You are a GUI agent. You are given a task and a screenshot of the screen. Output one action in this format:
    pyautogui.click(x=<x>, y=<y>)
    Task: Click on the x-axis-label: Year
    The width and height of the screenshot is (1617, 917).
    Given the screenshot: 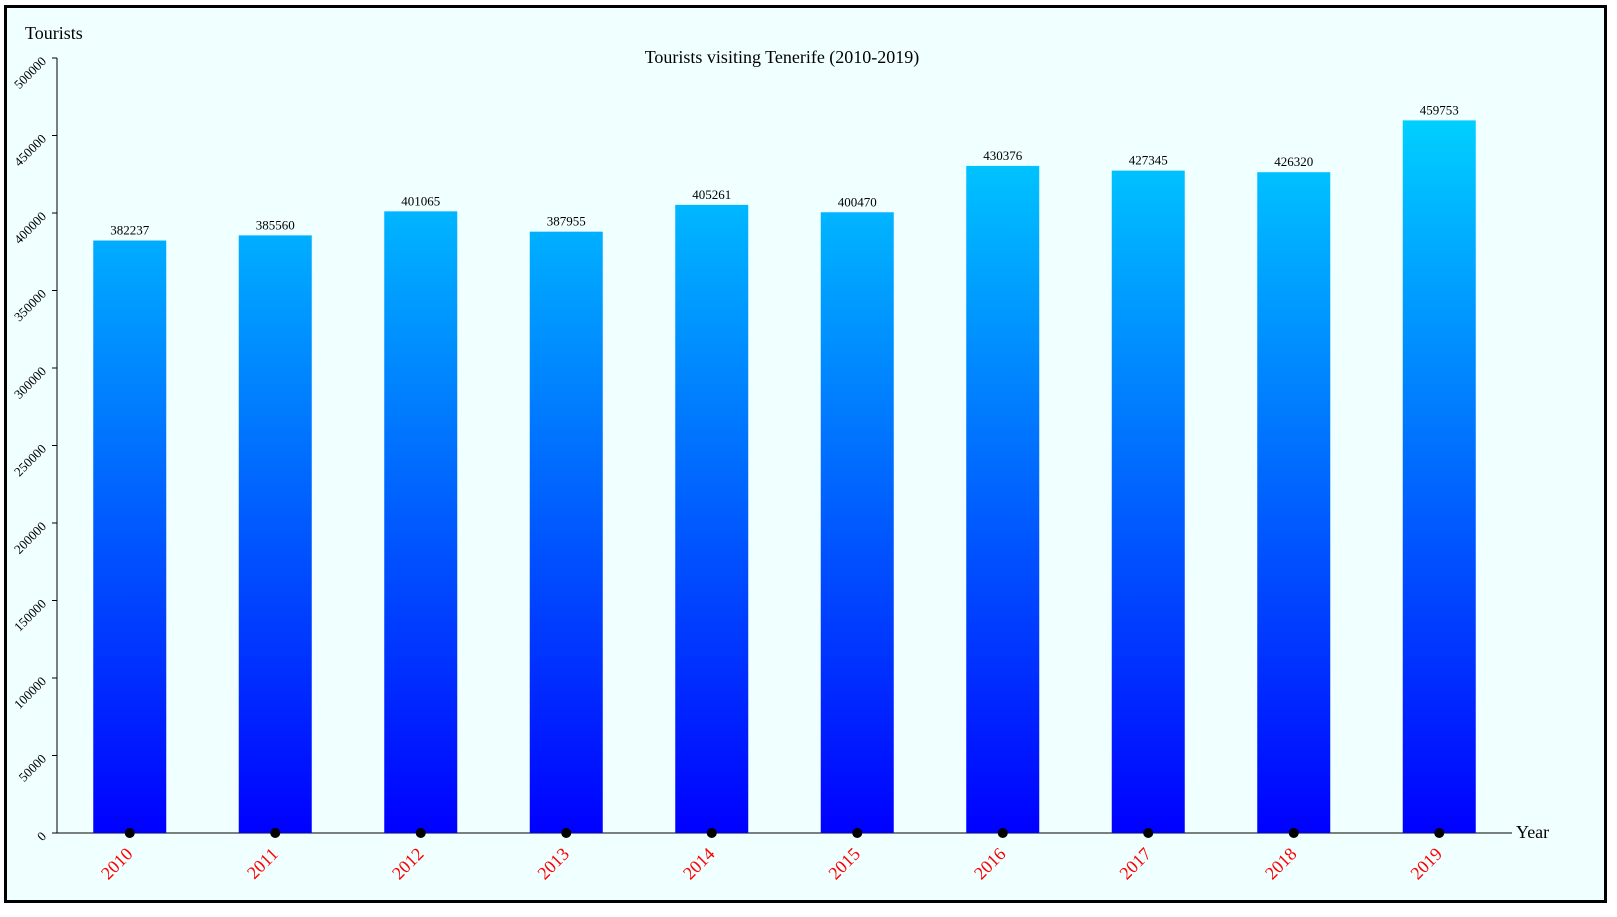 What is the action you would take?
    pyautogui.click(x=1532, y=832)
    